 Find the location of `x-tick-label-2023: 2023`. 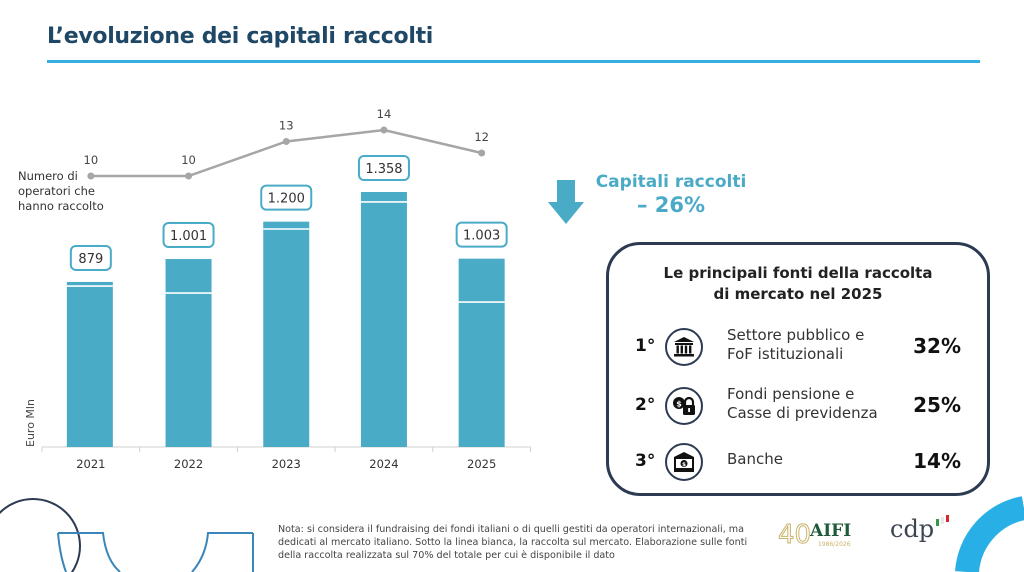

x-tick-label-2023: 2023 is located at coordinates (286, 464).